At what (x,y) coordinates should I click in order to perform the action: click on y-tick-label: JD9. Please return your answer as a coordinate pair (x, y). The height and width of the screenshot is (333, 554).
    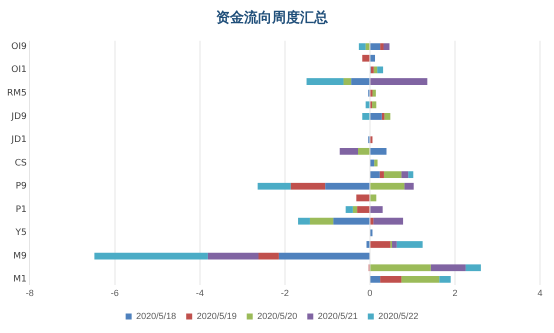
    Looking at the image, I should click on (19, 117).